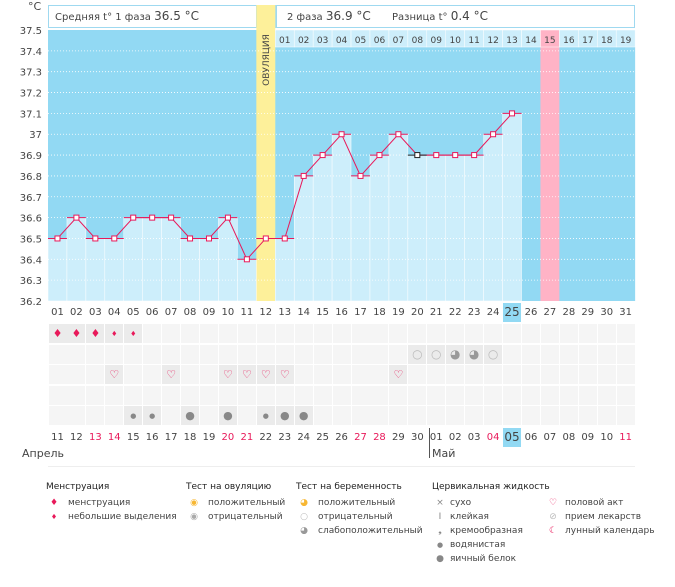  Describe the element at coordinates (31, 156) in the screenshot. I see `y-tick-label: 36.9` at that location.